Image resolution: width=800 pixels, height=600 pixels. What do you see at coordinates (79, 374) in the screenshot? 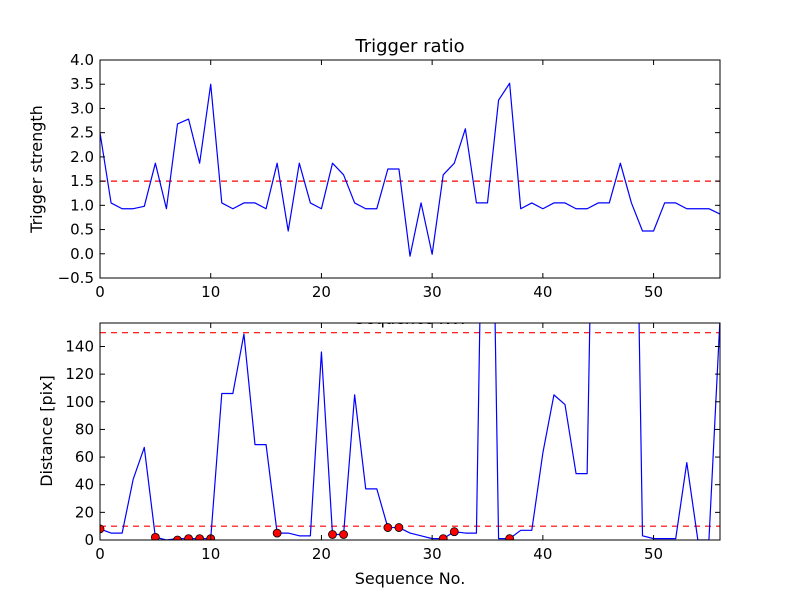
I see `y-tick-label: 120` at bounding box center [79, 374].